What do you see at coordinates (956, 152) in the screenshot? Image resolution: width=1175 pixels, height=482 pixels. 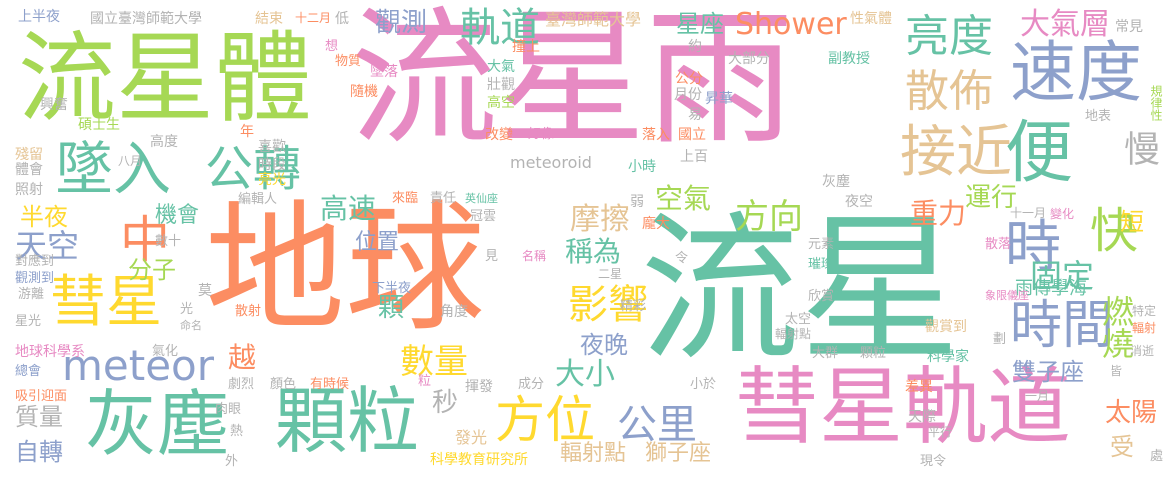 I see `word: 接近` at bounding box center [956, 152].